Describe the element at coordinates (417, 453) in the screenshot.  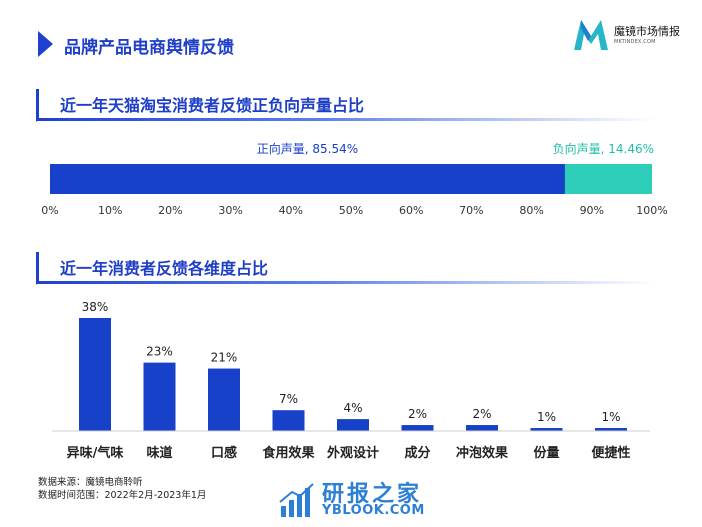
I see `category-label-5: 成分` at that location.